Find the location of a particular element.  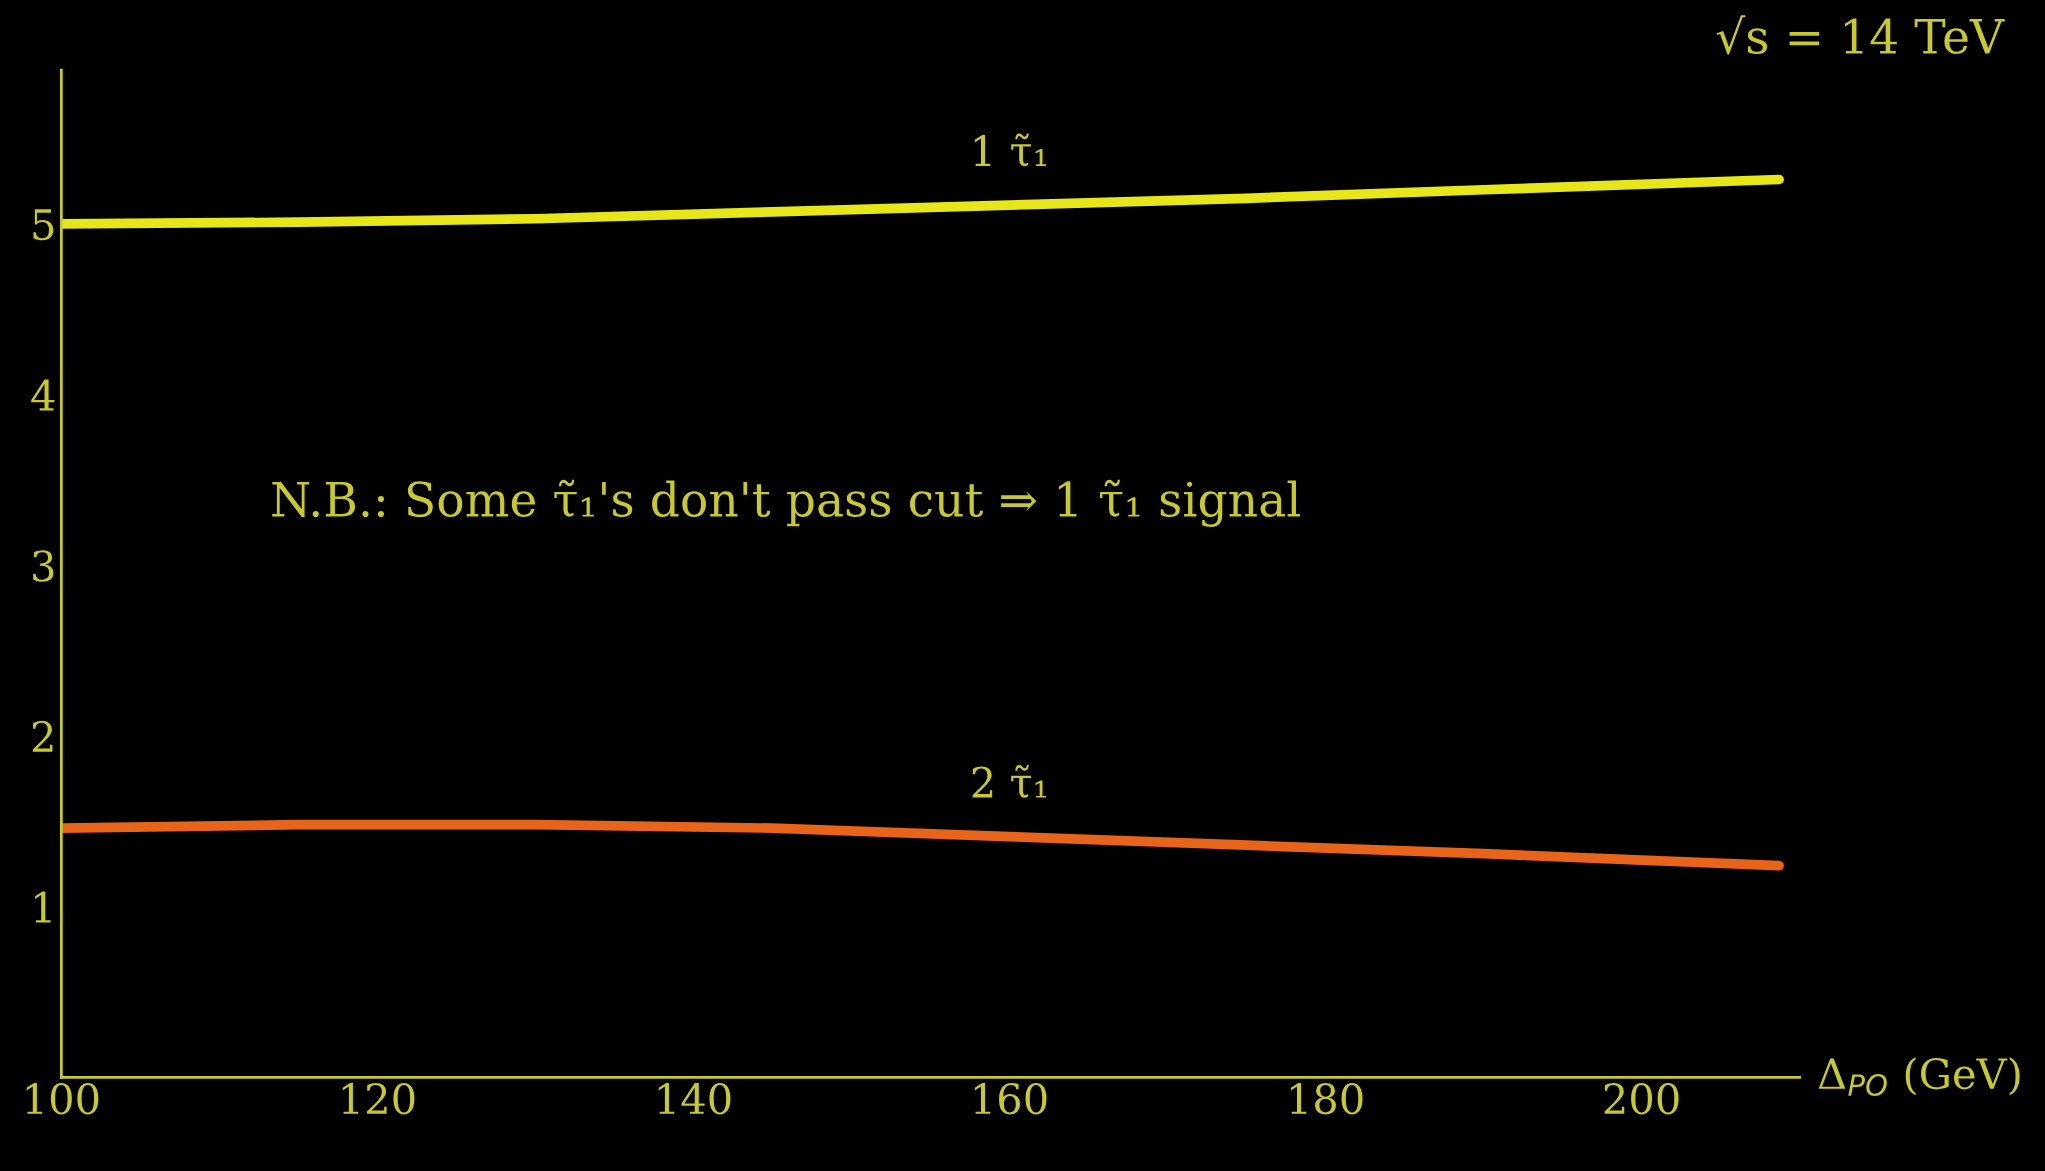

series-label: 2 τ̃₁ is located at coordinates (1009, 781).